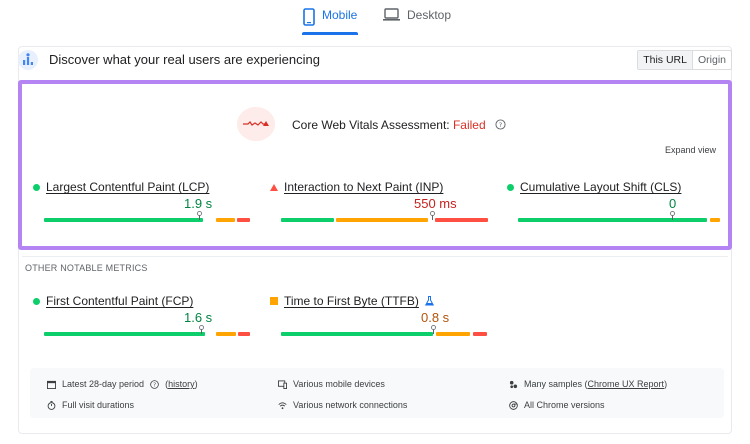 This screenshot has height=444, width=750. What do you see at coordinates (147, 216) in the screenshot?
I see `metric-lcp-distribution-bar` at bounding box center [147, 216].